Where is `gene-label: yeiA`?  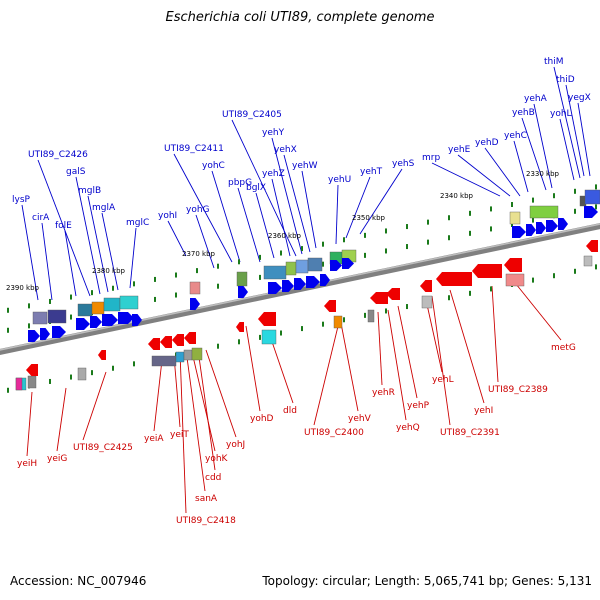
gene-label: yeiA is located at coordinates (154, 439).